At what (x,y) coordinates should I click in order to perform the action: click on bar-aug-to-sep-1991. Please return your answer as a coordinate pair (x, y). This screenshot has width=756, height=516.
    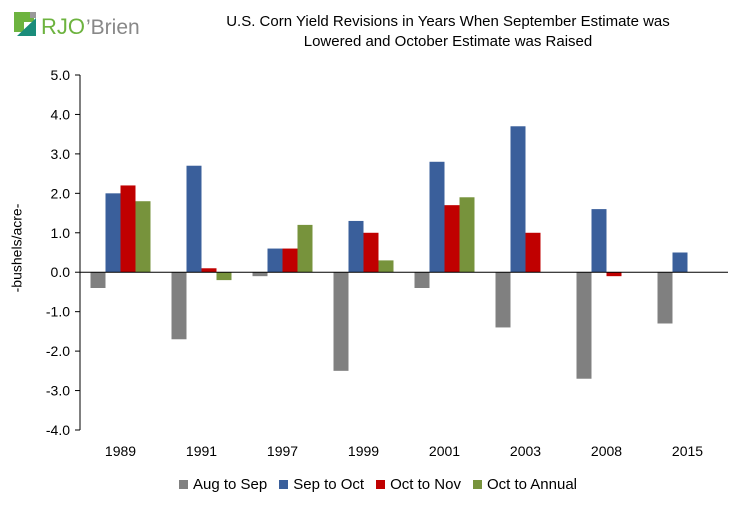
    Looking at the image, I should click on (179, 306).